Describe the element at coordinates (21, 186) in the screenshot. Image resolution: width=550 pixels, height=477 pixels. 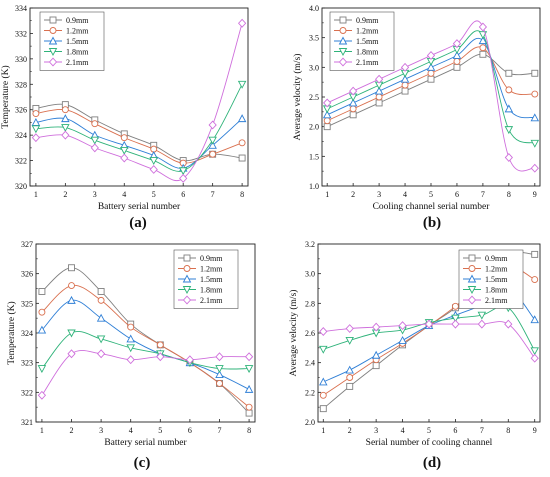
I see `y-tick-label: 320` at that location.